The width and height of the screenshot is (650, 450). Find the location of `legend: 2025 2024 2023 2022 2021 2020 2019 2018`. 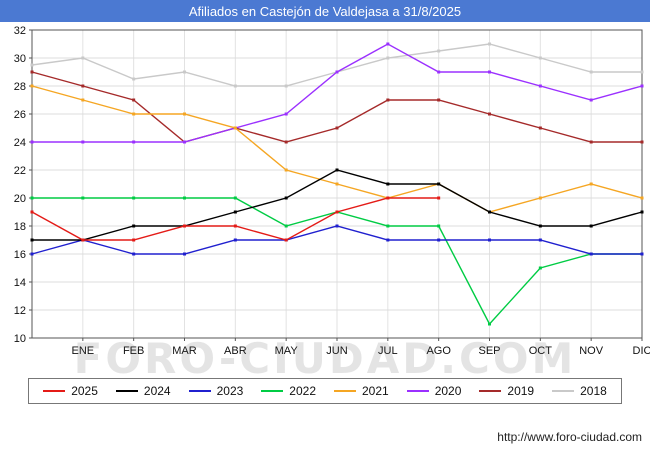

legend: 2025 2024 2023 2022 2021 2020 2019 2018 is located at coordinates (325, 391).